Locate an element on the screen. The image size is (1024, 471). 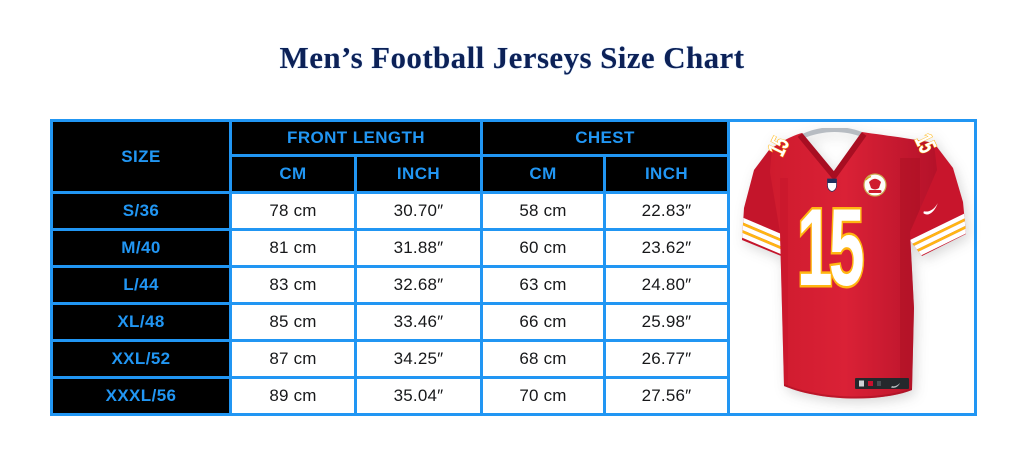
front-length-inch-value: 33.46″ is located at coordinates (418, 322).